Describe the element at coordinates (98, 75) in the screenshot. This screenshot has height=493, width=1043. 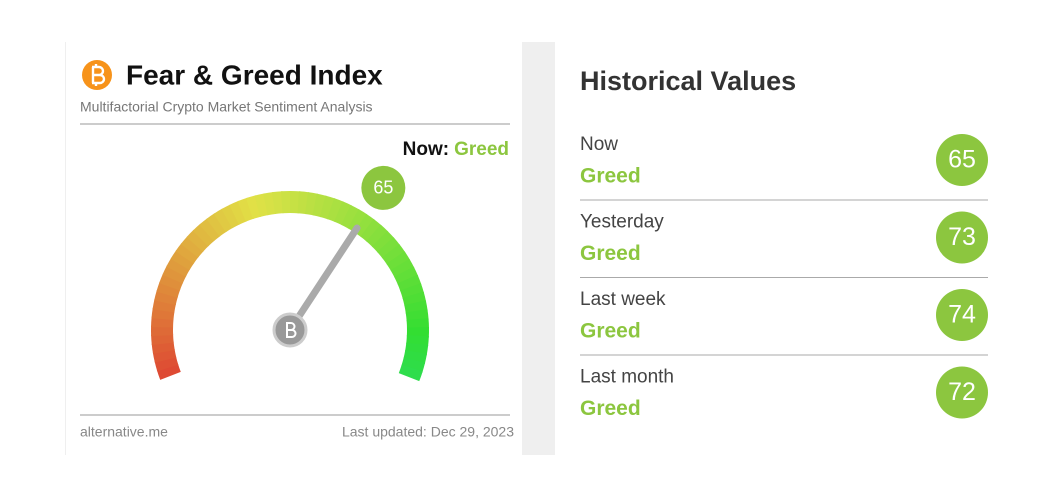
I see `bitcoin-glyph` at that location.